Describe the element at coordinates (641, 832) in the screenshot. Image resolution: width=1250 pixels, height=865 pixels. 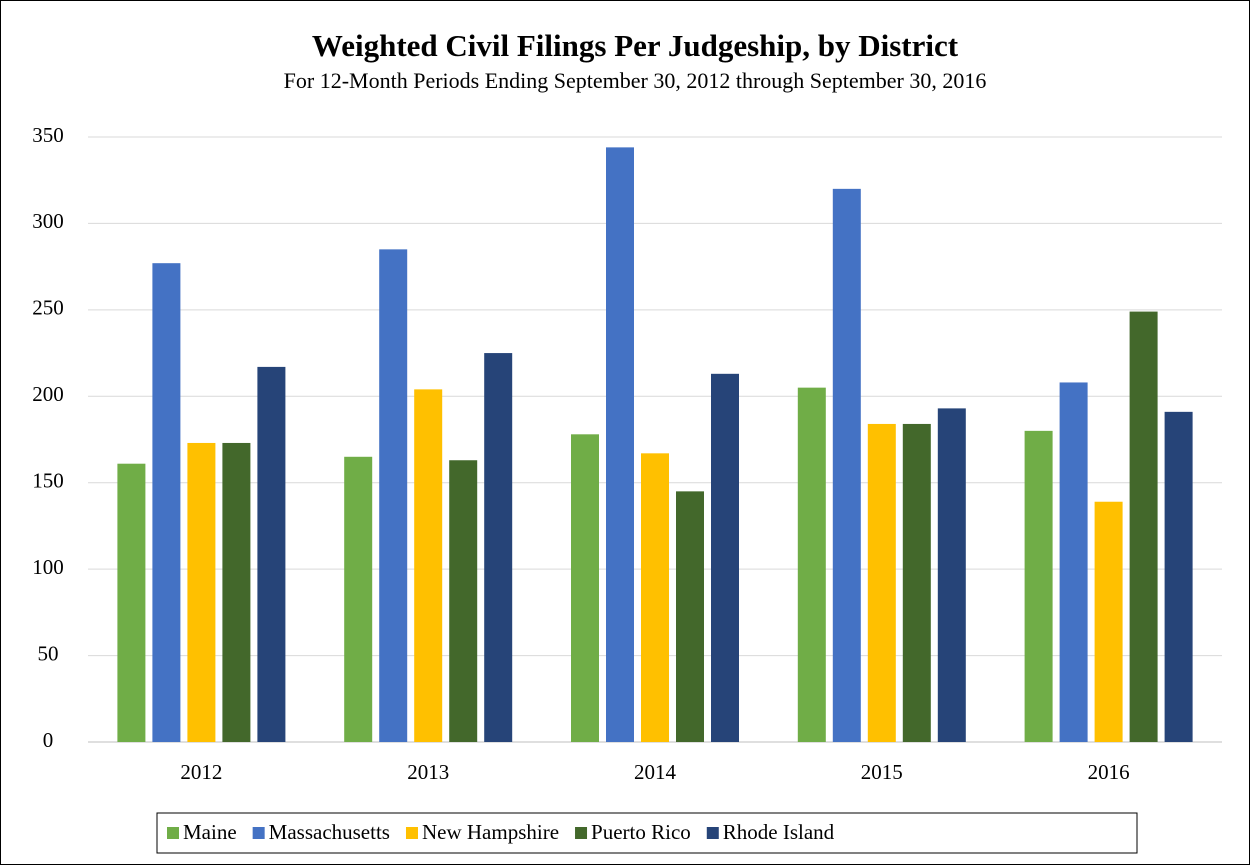
I see `legend-label: Puerto Rico` at that location.